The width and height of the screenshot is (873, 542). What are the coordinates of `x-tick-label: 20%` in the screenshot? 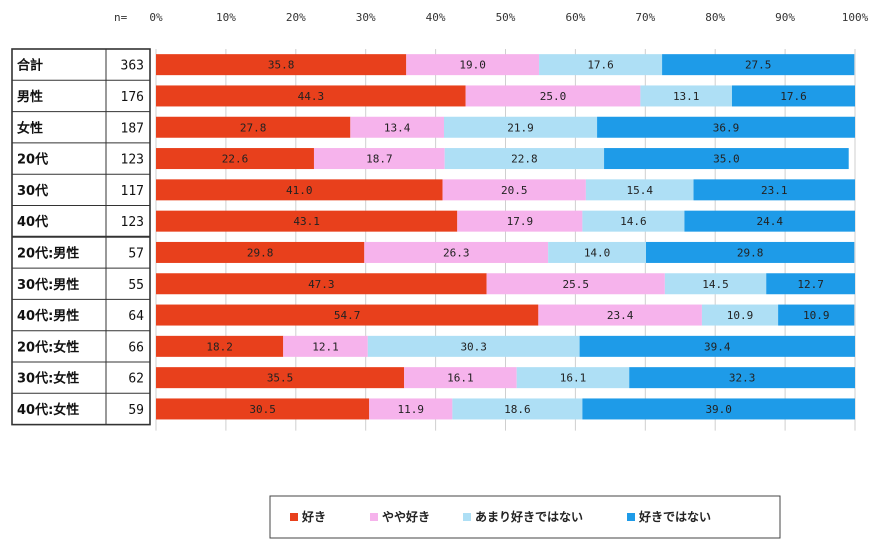 It's located at (296, 17).